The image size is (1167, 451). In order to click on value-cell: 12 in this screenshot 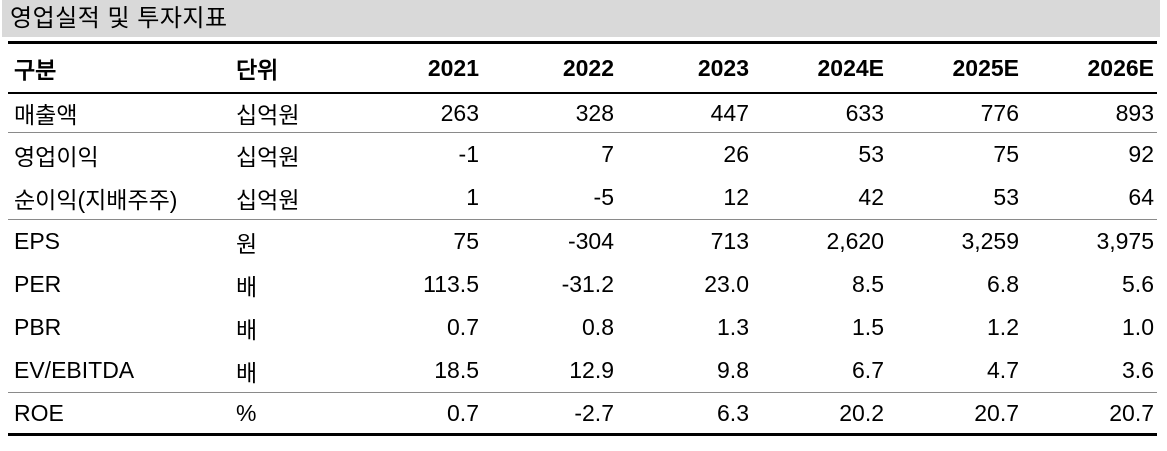, I will do `click(736, 197)`.